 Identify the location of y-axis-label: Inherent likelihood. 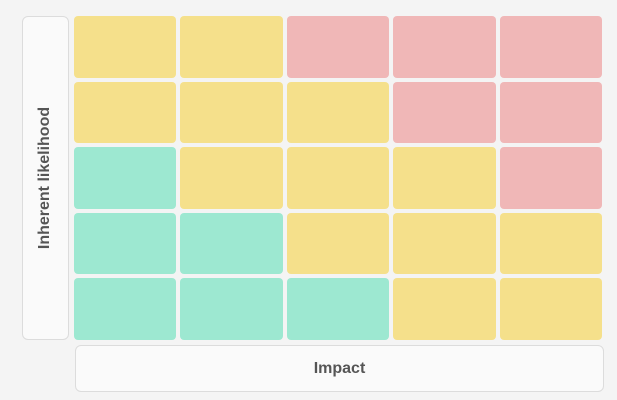
(45, 178).